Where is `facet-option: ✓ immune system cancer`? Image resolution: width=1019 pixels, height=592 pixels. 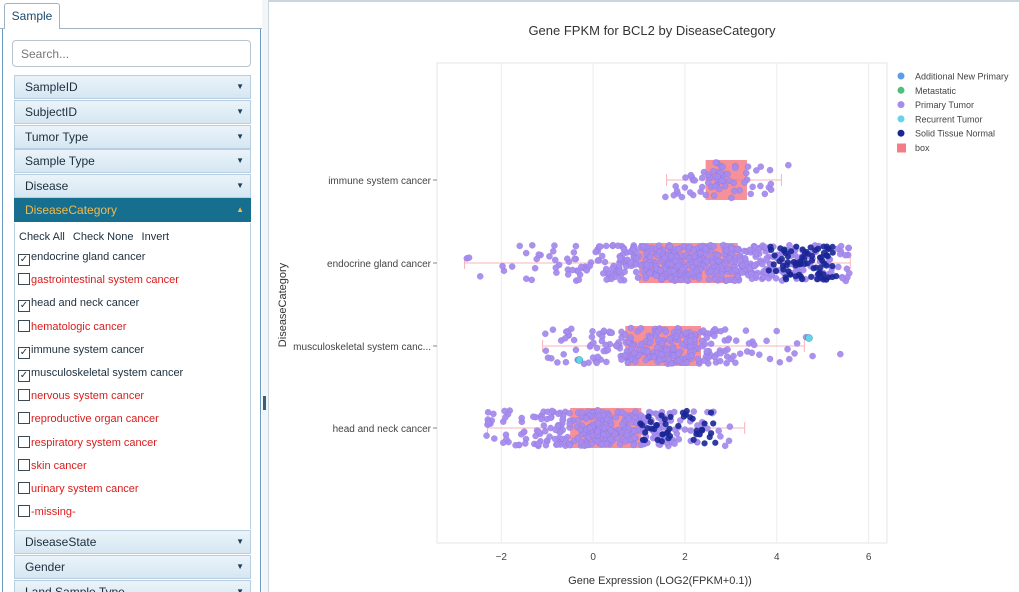
facet-option: ✓ immune system cancer is located at coordinates (81, 352).